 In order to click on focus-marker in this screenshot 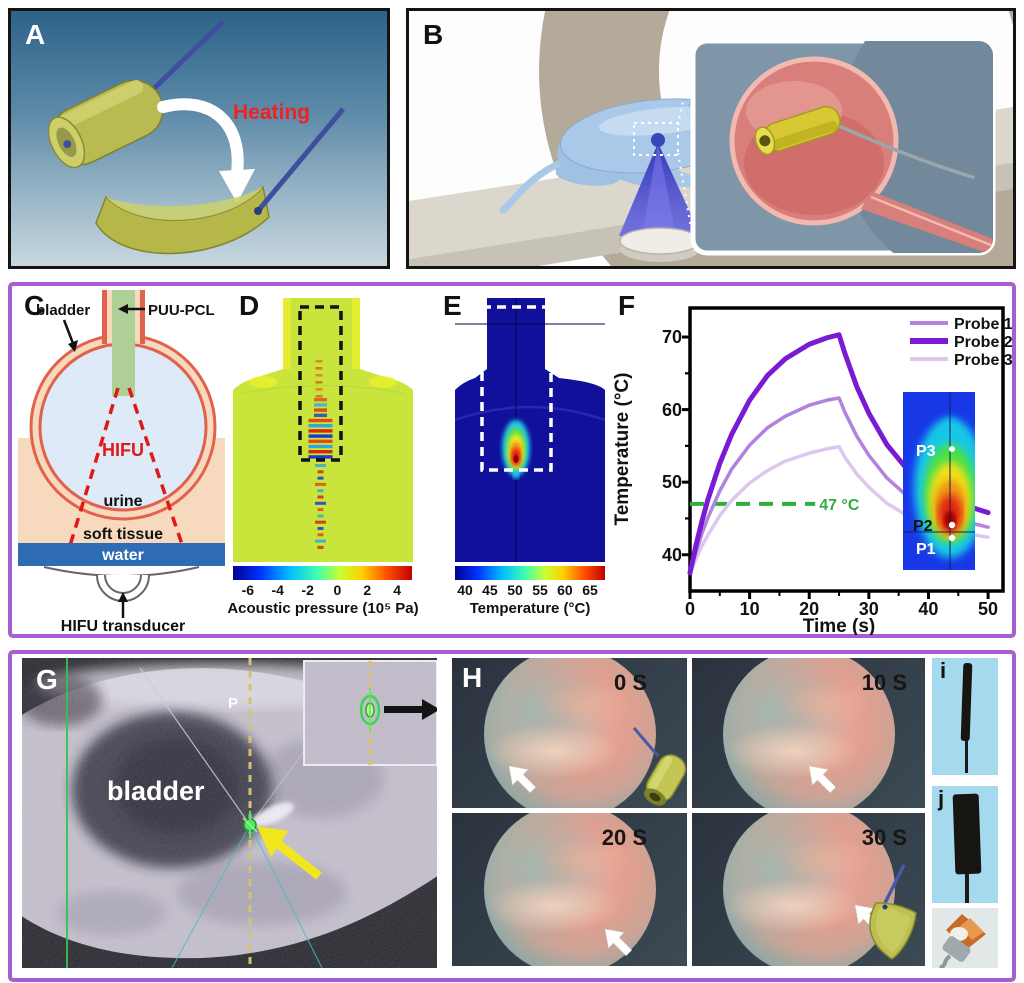, I will do `click(250, 825)`.